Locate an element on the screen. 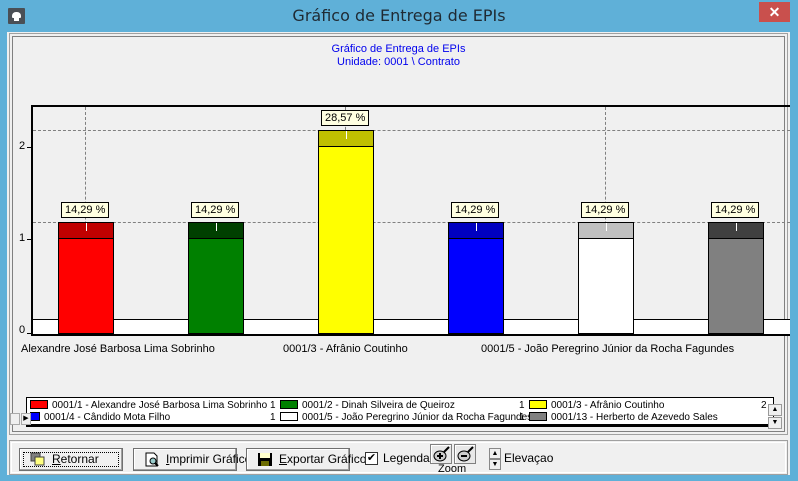 The image size is (798, 481). imprimir-grafico-button: Imprimir Gráfico is located at coordinates (192, 459).